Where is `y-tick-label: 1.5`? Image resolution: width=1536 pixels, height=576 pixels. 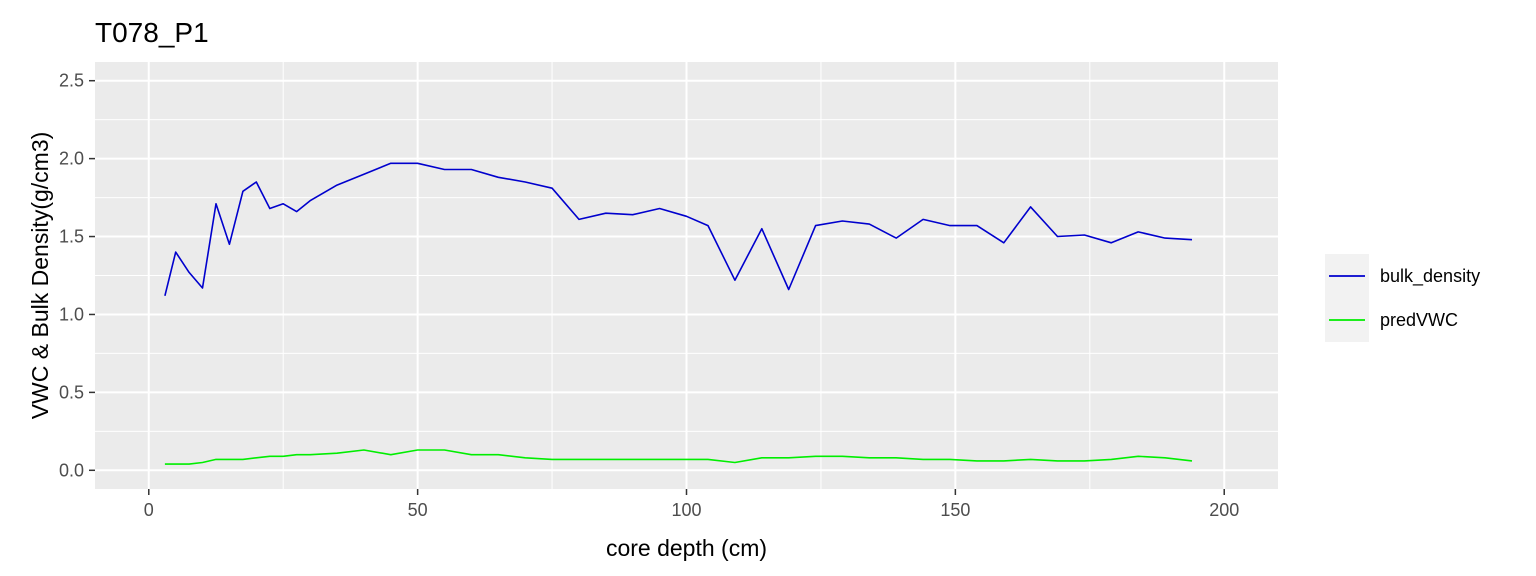 y-tick-label: 1.5 is located at coordinates (71, 237).